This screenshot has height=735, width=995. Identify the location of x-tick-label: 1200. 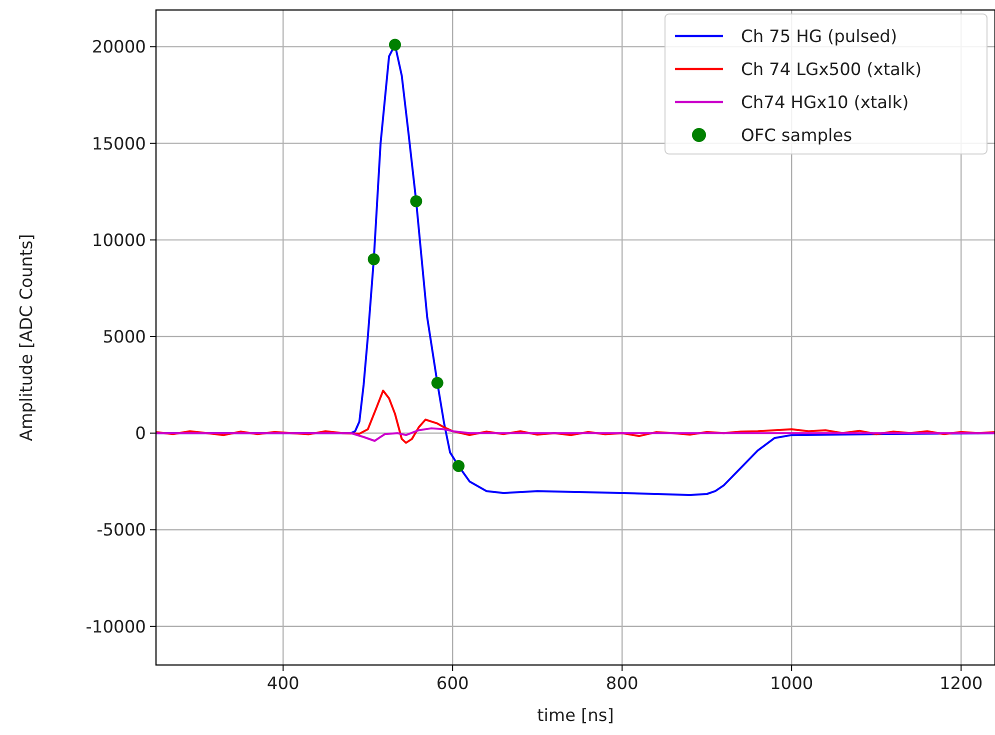
(961, 684).